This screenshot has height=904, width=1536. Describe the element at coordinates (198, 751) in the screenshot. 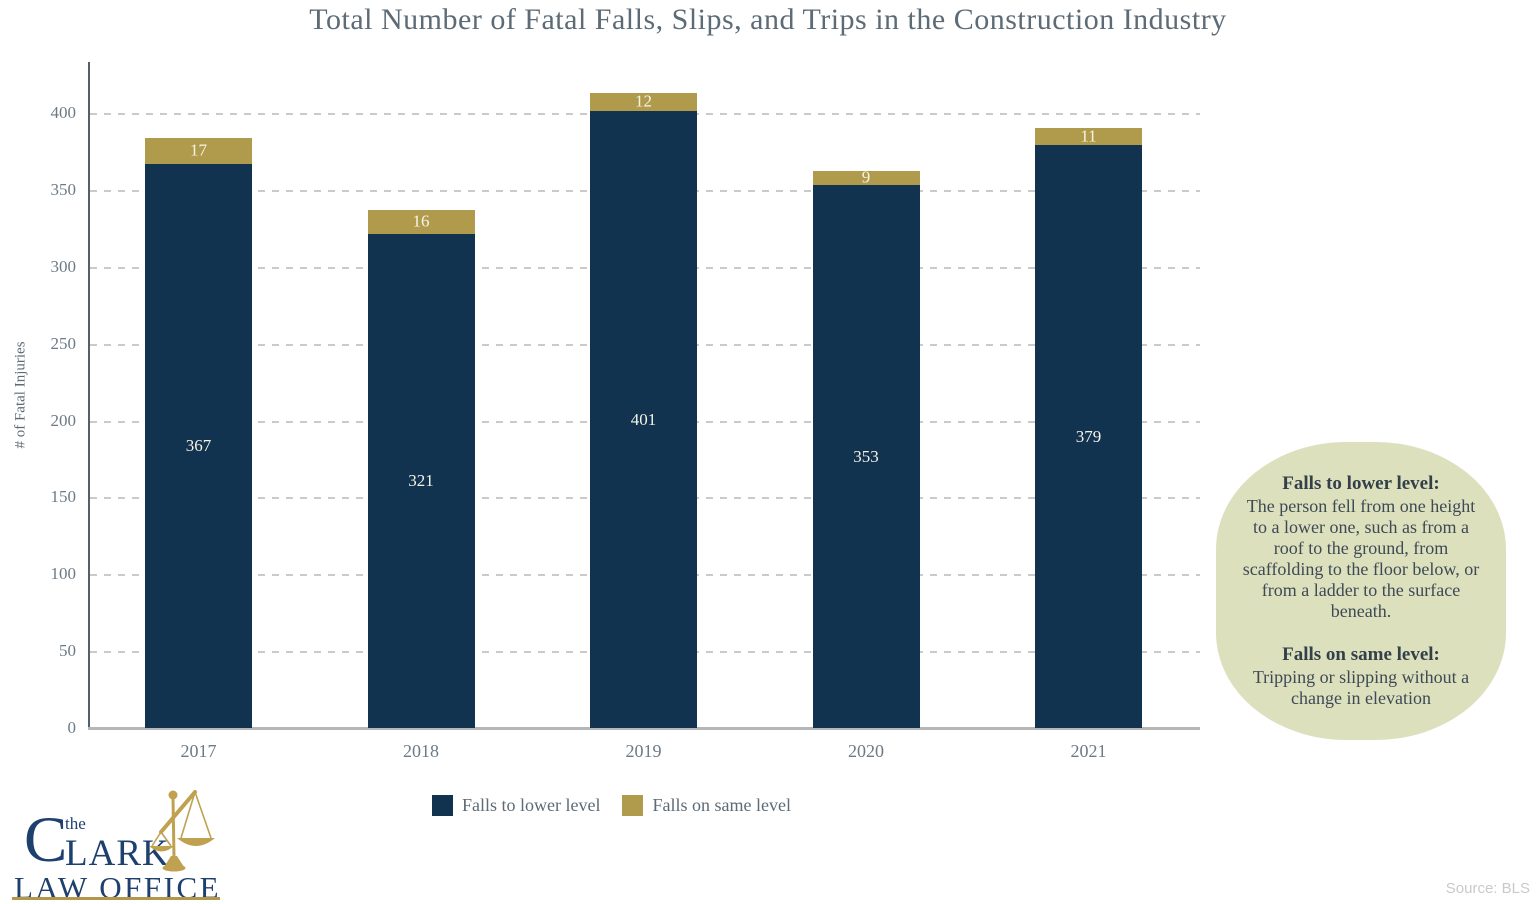

I see `x-tick-label-2017: 2017` at that location.